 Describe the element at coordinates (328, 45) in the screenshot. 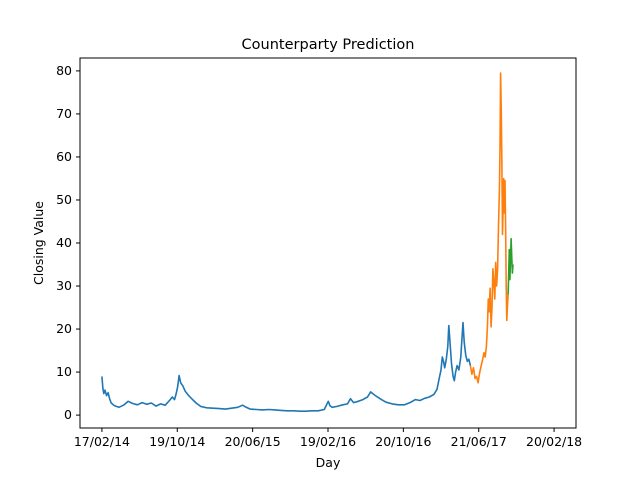

I see `chart-title: Counterparty Prediction` at that location.